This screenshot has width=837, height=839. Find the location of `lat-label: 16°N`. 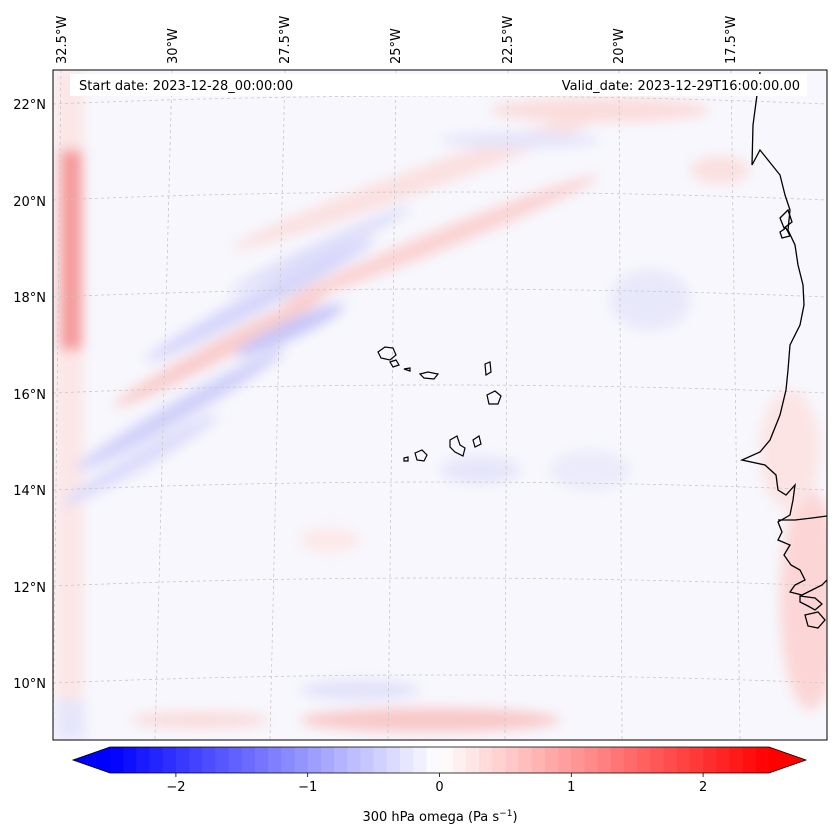

lat-label: 16°N is located at coordinates (29, 395).